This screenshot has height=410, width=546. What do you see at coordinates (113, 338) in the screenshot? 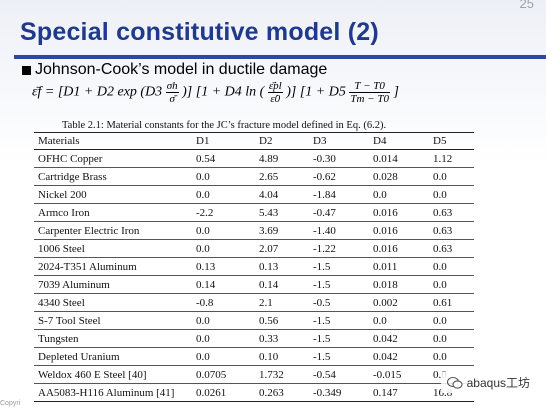
I see `material-name-cell: Tungsten` at bounding box center [113, 338].